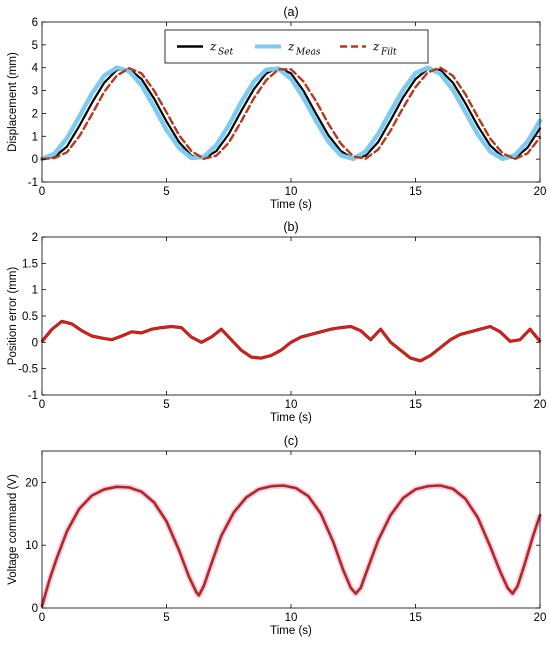  Describe the element at coordinates (35, 69) in the screenshot. I see `y-tick-label: 4` at that location.